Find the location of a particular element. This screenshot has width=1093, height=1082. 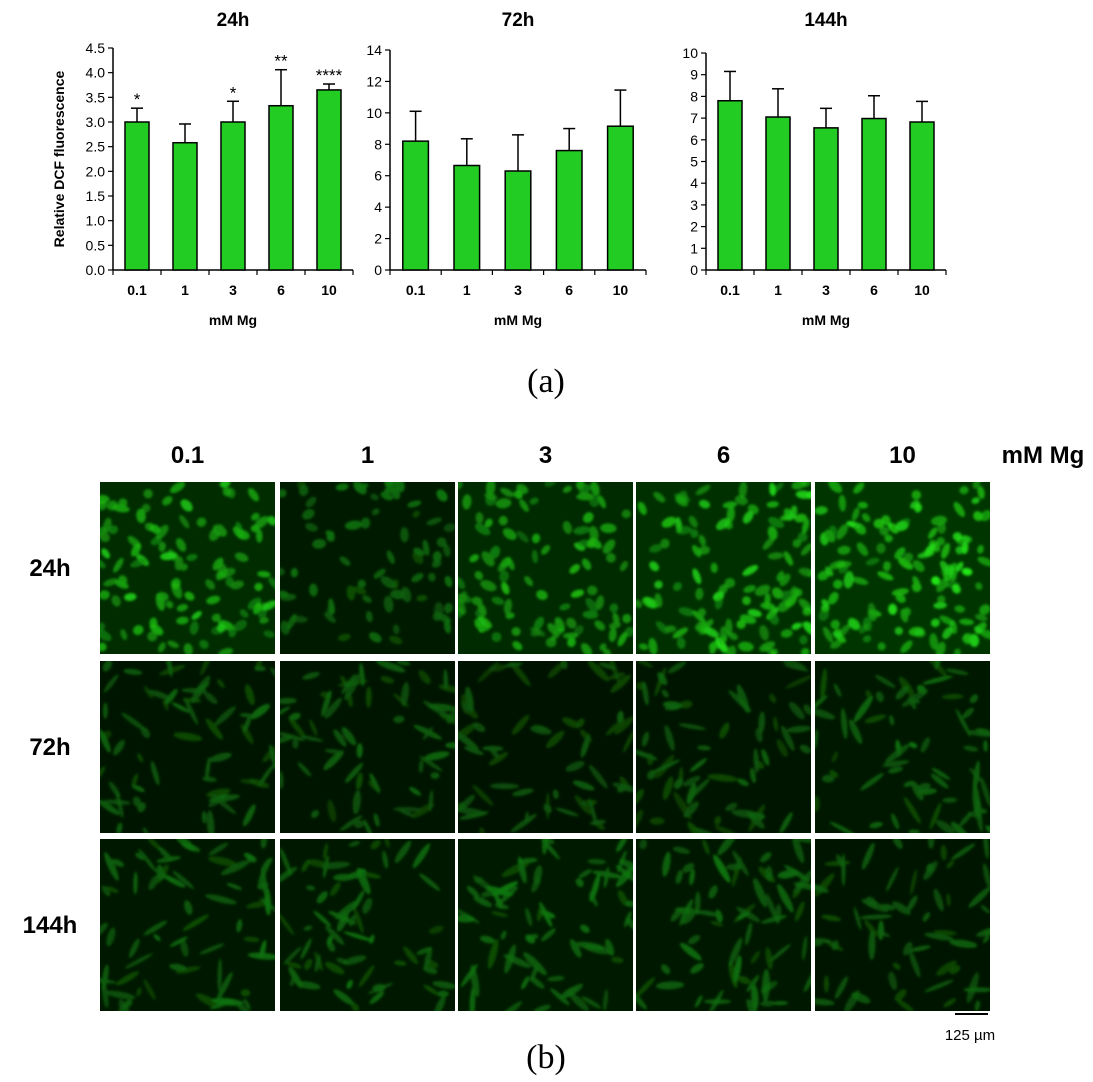

chart-72h: 72h 0 2 4 6 8 10 12 14 0.1 1 3 6 10 mM Mg is located at coordinates (506, 169).